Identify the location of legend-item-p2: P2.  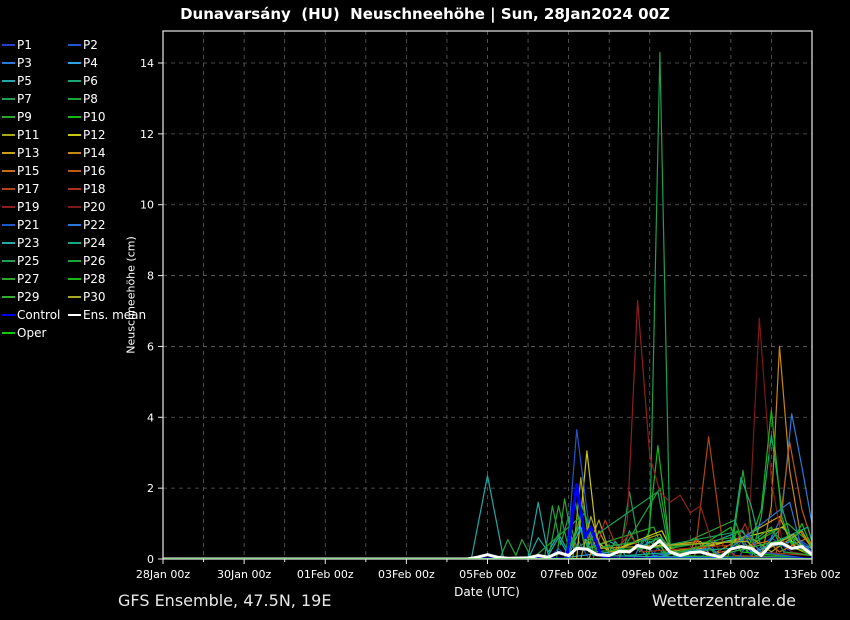
(120, 45).